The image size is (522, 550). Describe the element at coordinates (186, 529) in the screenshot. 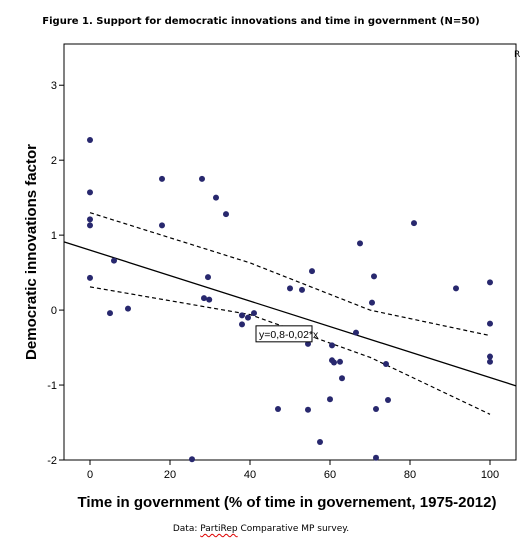

I see `source-prefix: Data:` at that location.